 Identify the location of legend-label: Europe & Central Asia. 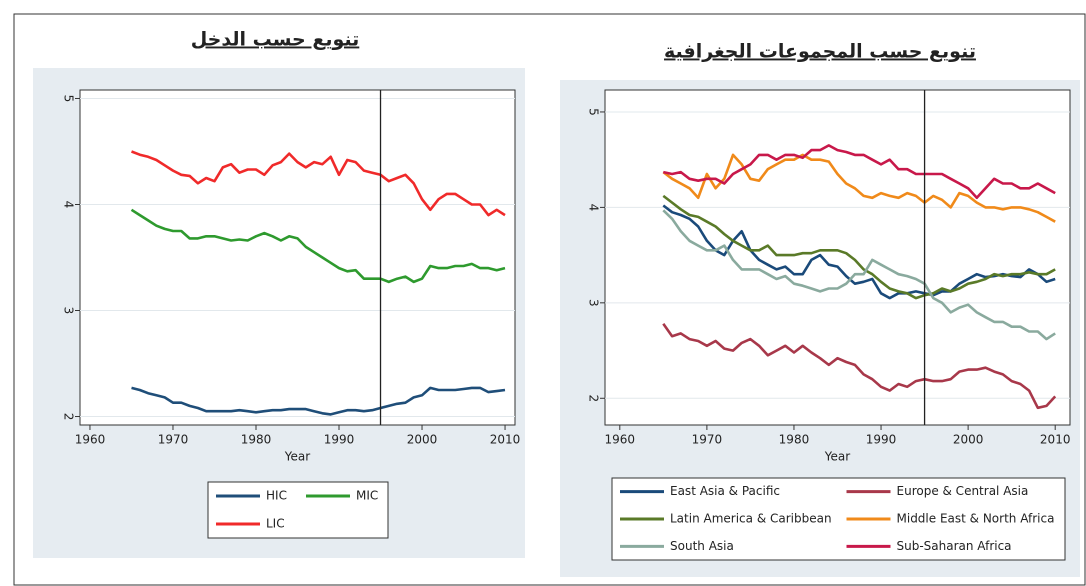
(963, 491).